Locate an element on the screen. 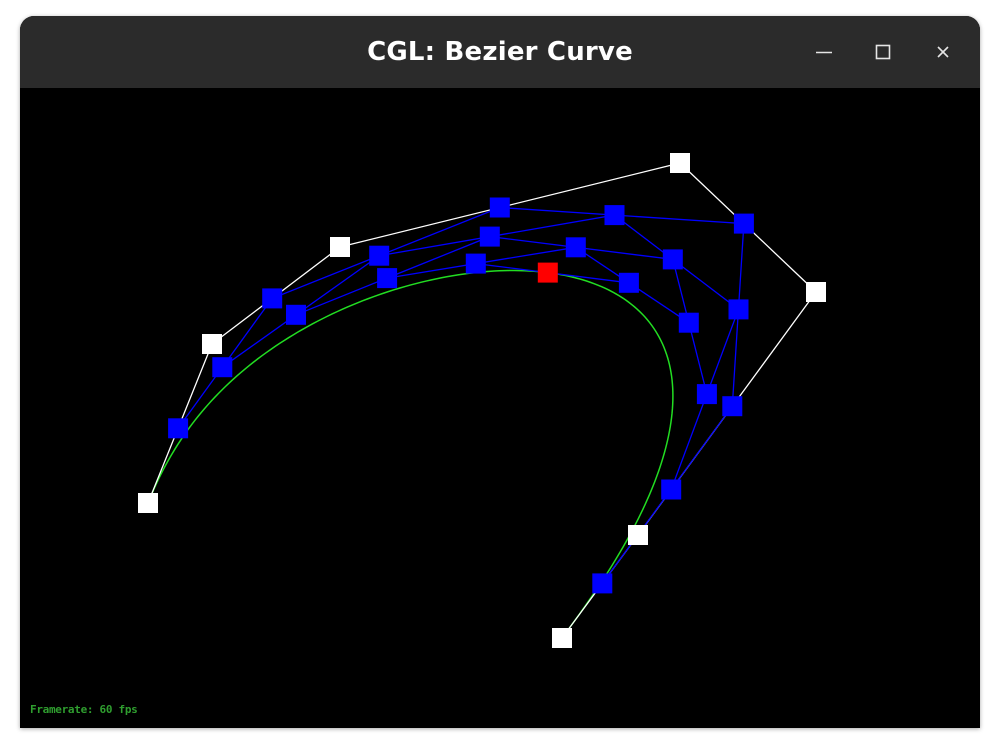  maximize-icon is located at coordinates (883, 52).